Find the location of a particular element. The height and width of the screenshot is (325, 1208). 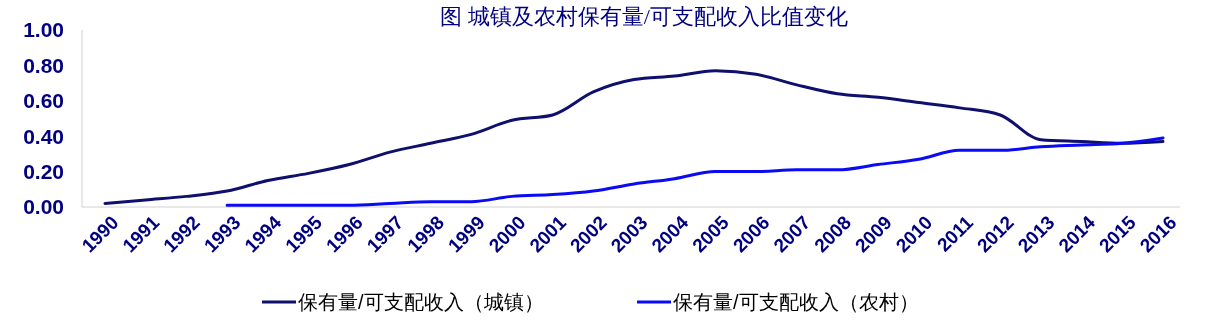

y-tick-label: 0.40 is located at coordinates (43, 136).